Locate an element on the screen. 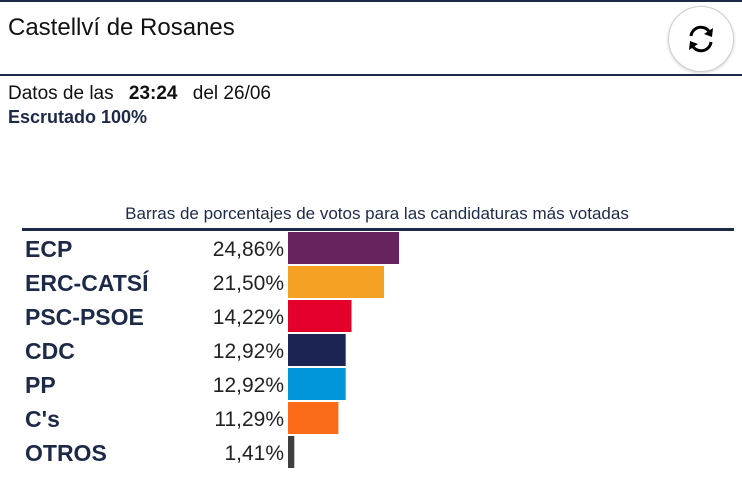 This screenshot has height=504, width=742. timestamp-time: 23:24 is located at coordinates (153, 93).